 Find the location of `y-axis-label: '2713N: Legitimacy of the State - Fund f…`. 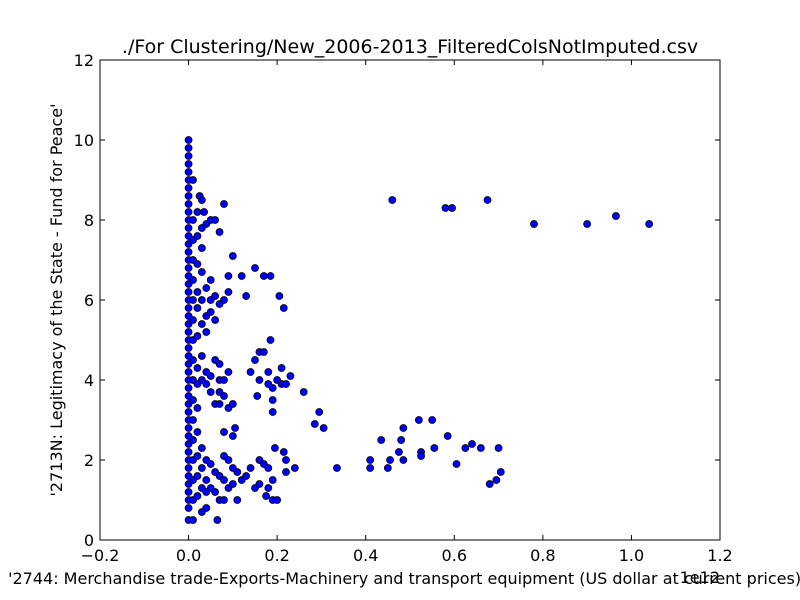

y-axis-label: '2713N: Legitimacy of the State - Fund f… is located at coordinates (56, 300).